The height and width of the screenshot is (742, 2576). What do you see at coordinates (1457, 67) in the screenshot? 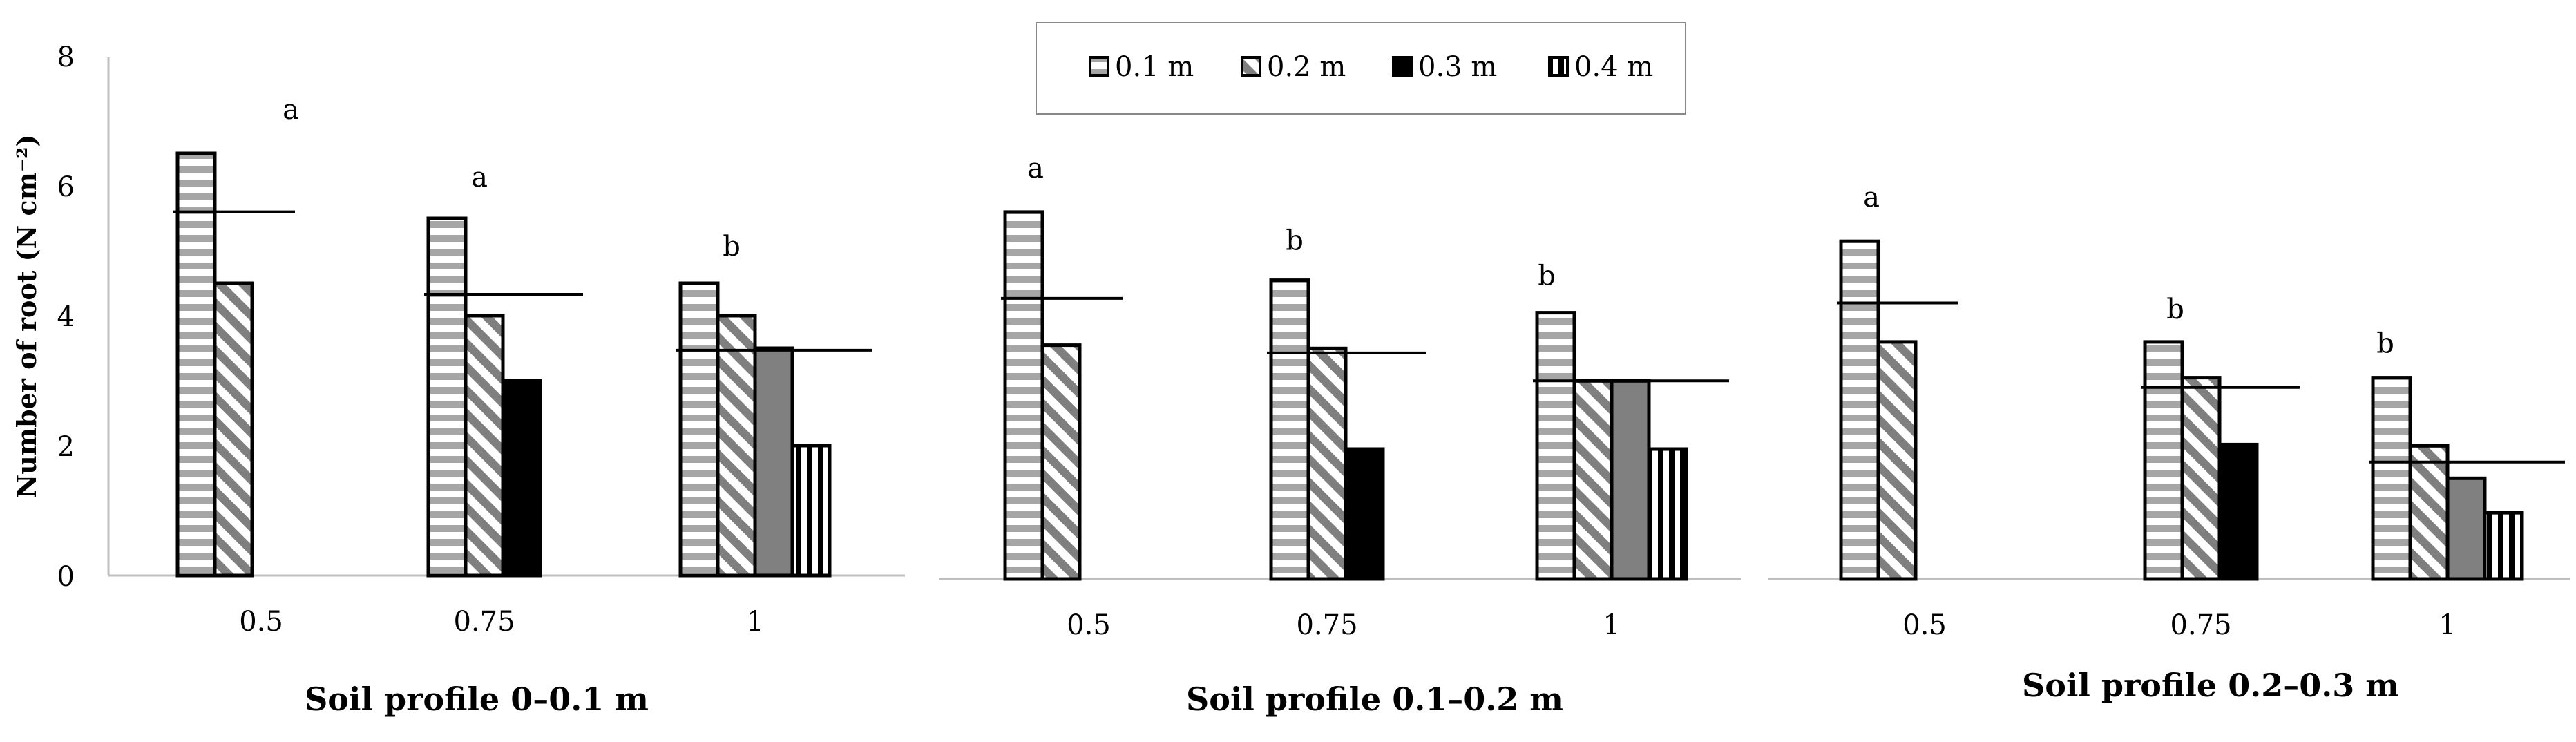
I see `legend-label-03: 0.3 m` at bounding box center [1457, 67].